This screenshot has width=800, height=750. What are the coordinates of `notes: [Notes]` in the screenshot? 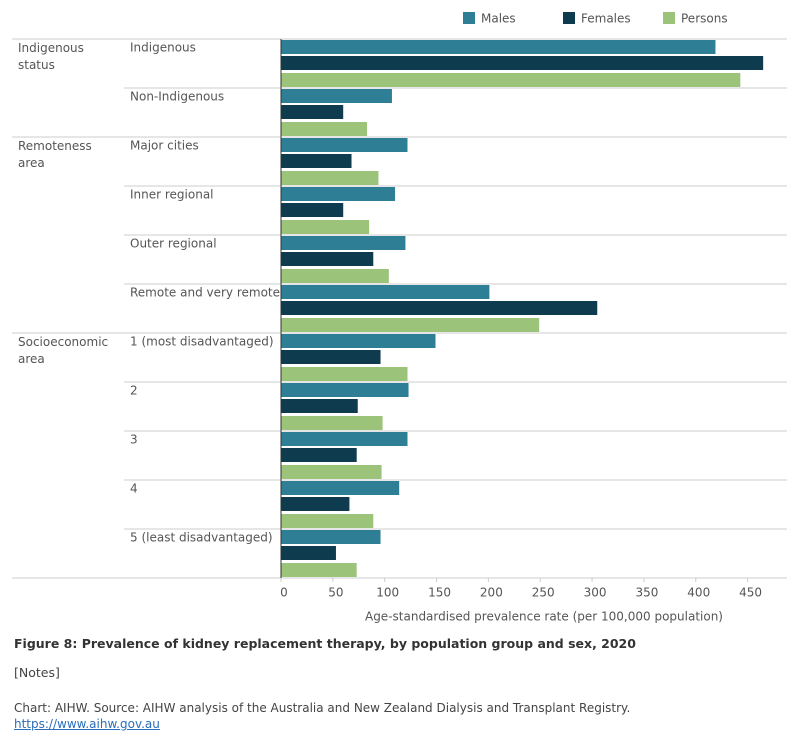 It's located at (37, 672).